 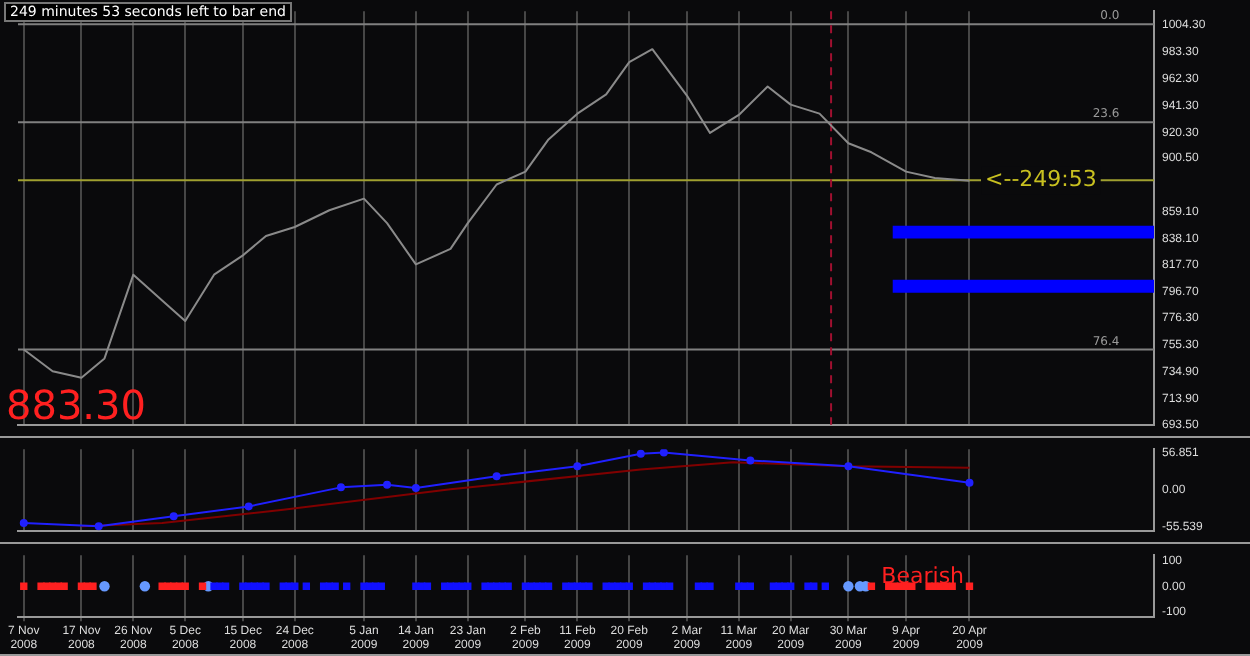 I want to click on annotation: 883.30, so click(x=76, y=404).